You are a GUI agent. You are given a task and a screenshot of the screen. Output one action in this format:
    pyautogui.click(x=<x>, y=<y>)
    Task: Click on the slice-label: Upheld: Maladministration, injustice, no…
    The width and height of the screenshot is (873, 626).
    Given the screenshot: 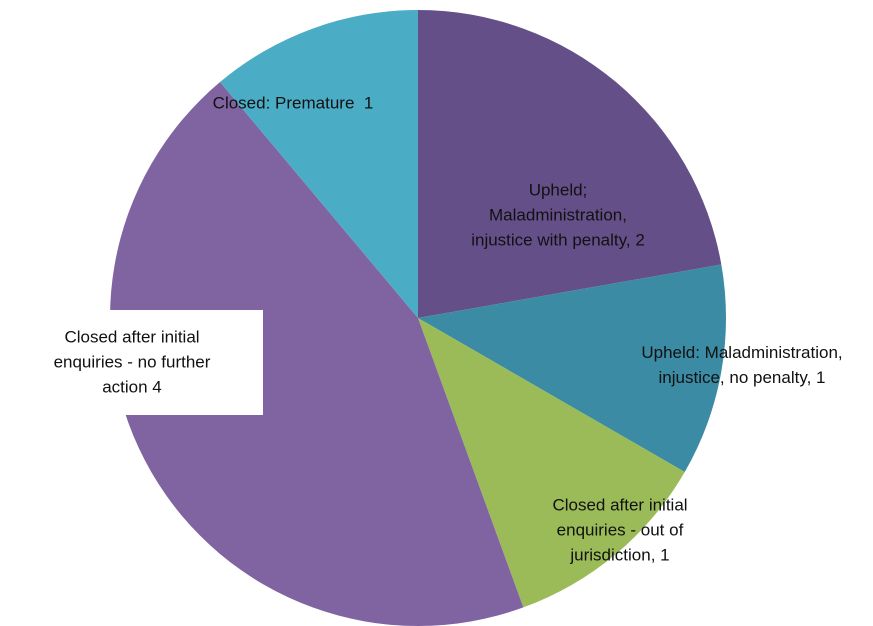 What is the action you would take?
    pyautogui.click(x=744, y=365)
    